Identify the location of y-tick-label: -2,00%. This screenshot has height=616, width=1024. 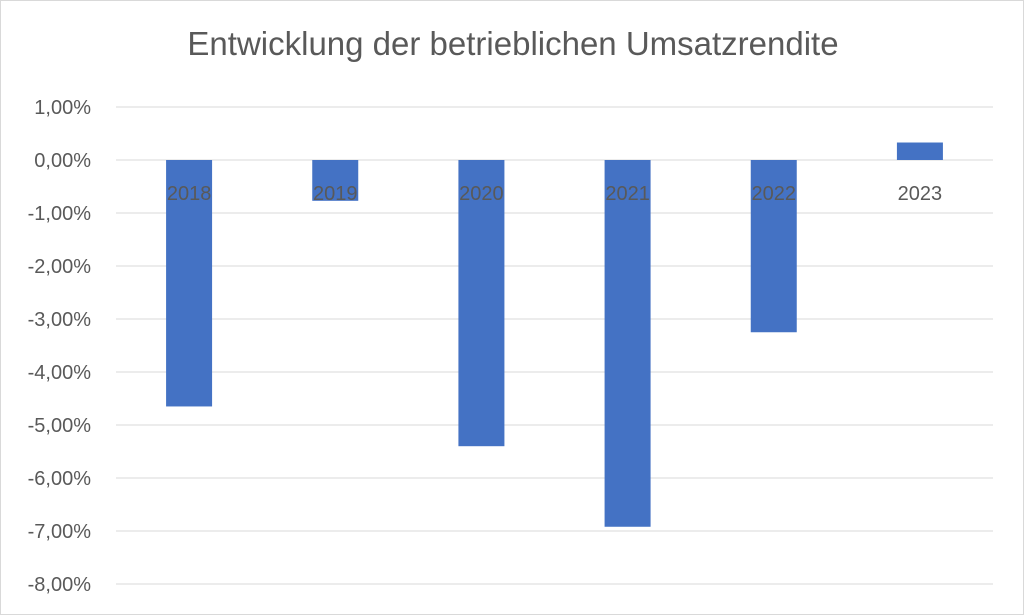
(60, 267).